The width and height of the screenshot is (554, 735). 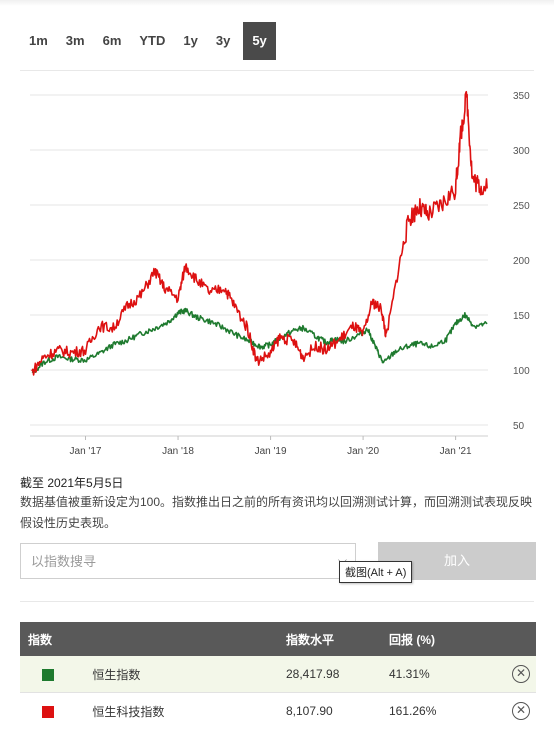 I want to click on header-index: 指数, so click(x=153, y=639).